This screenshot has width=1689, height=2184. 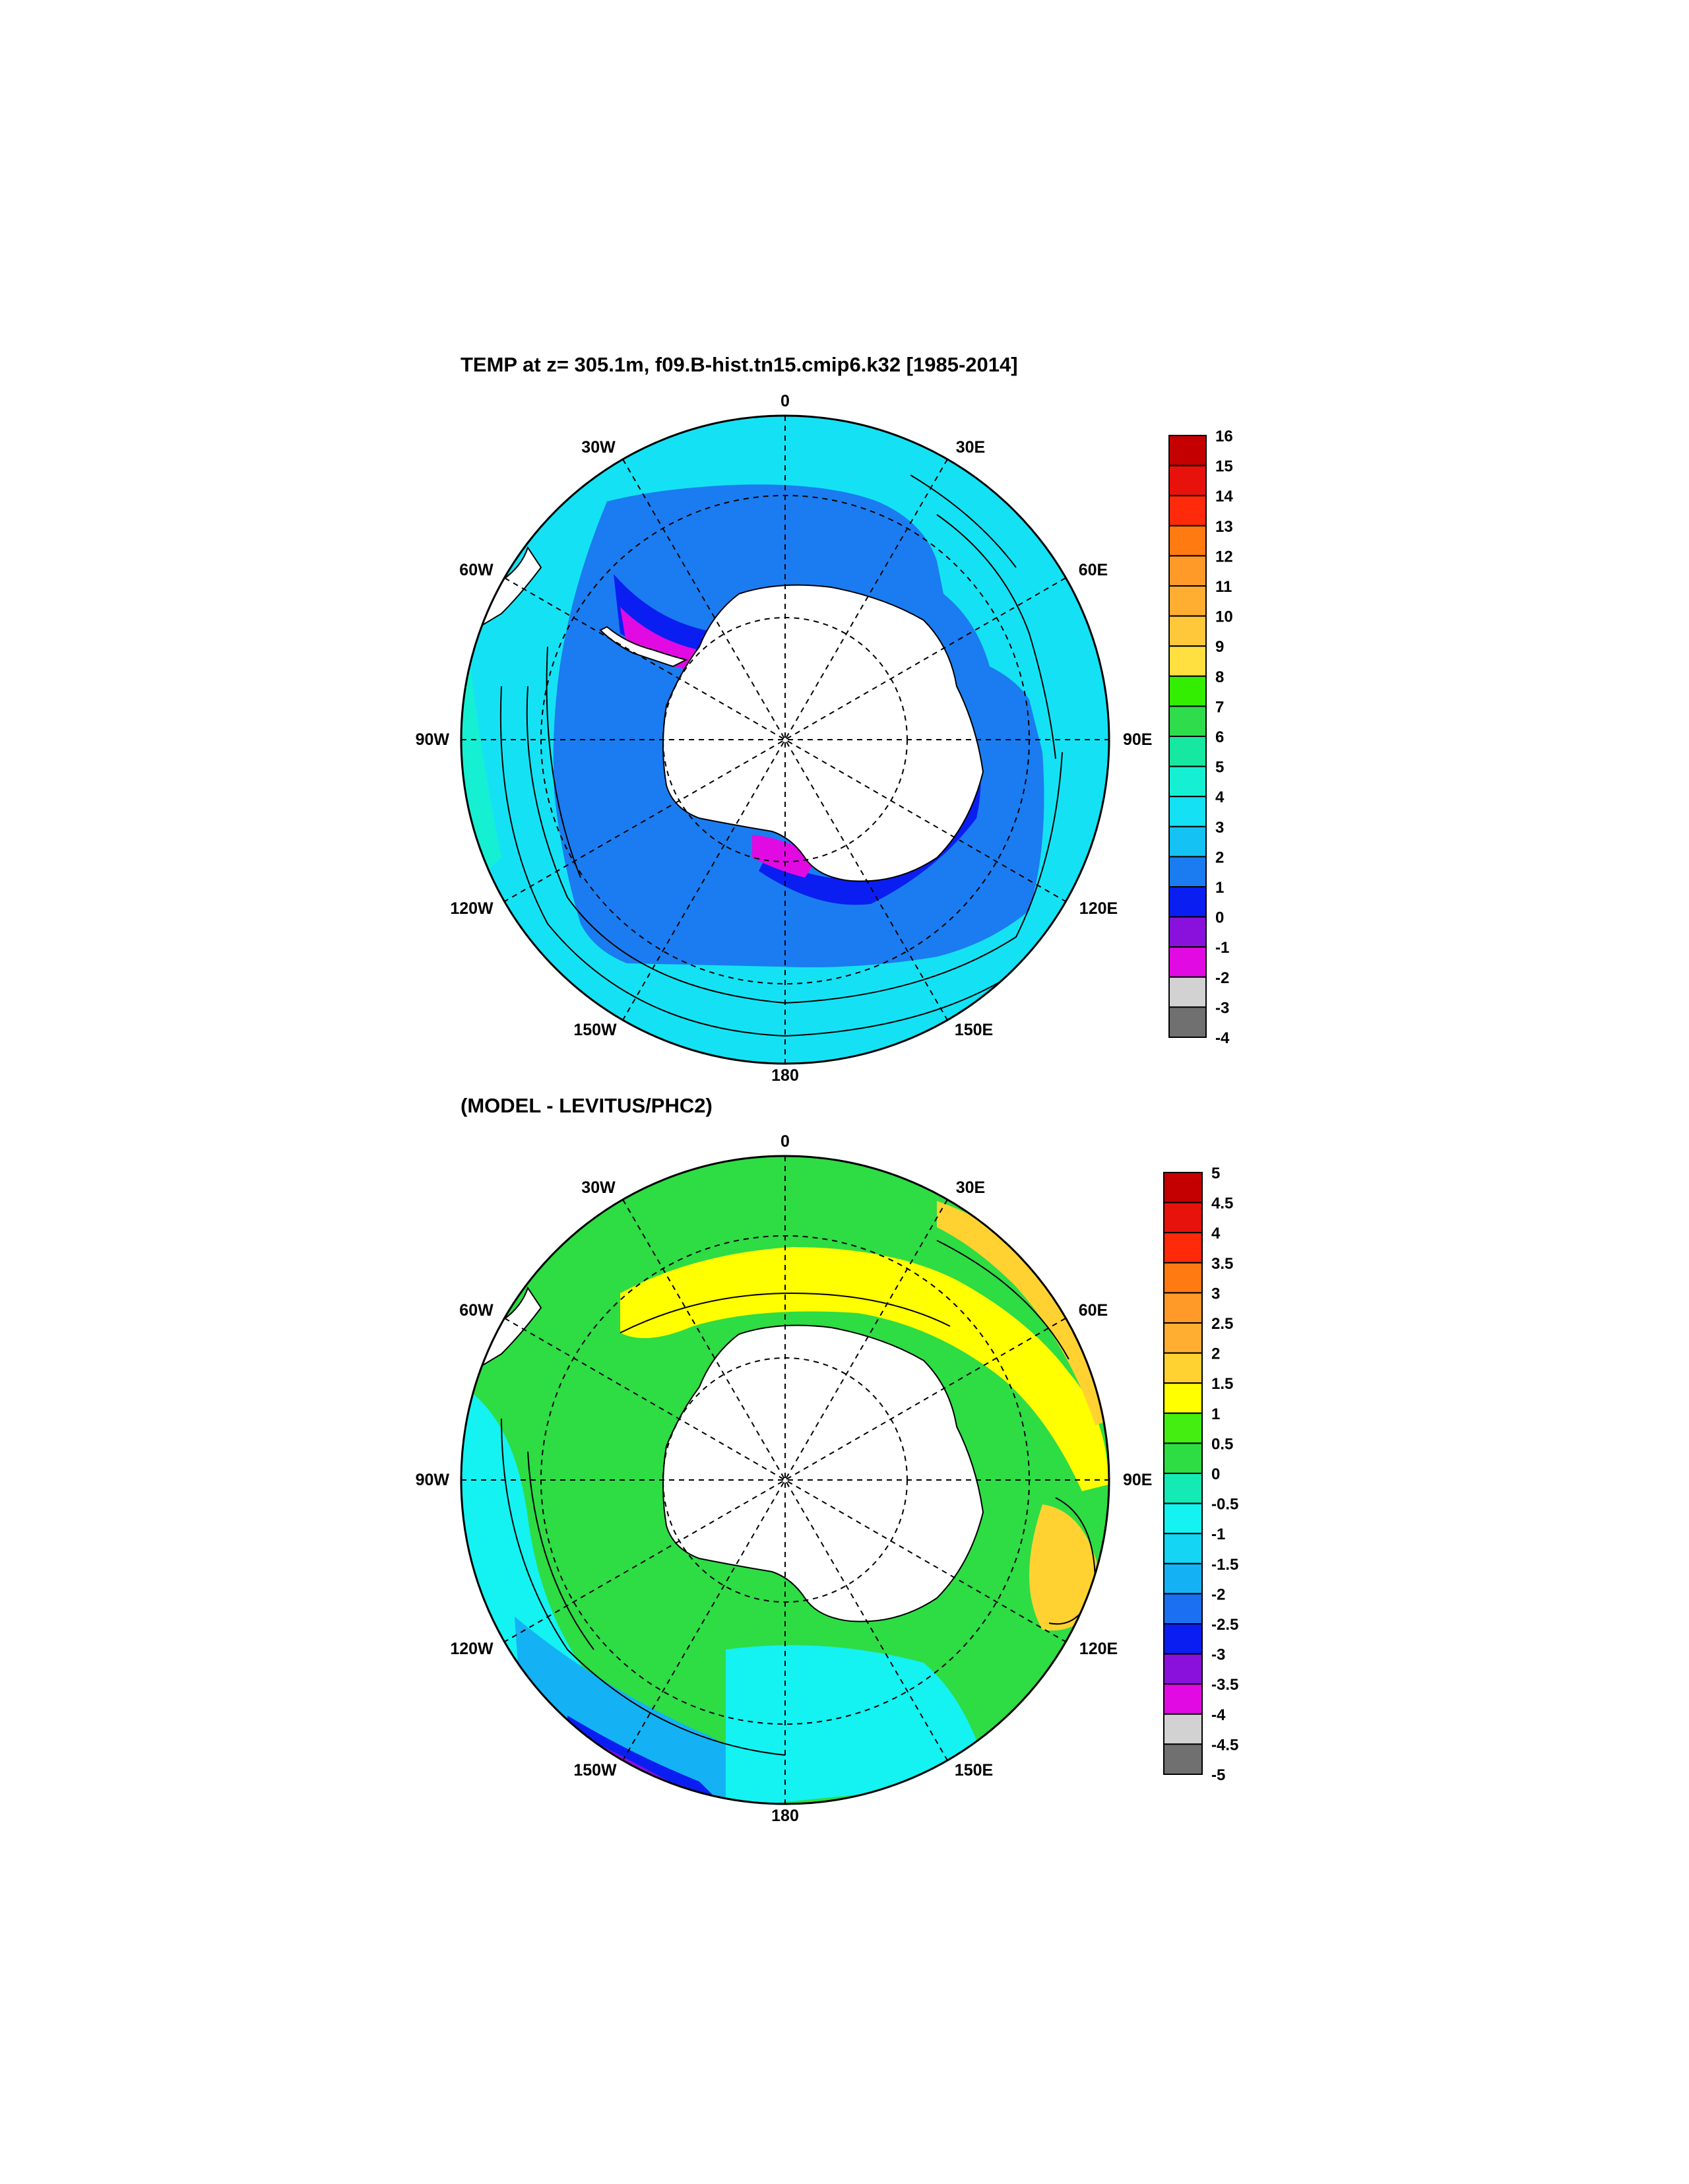 What do you see at coordinates (1222, 1444) in the screenshot?
I see `colorbar-tick-label: 0.5` at bounding box center [1222, 1444].